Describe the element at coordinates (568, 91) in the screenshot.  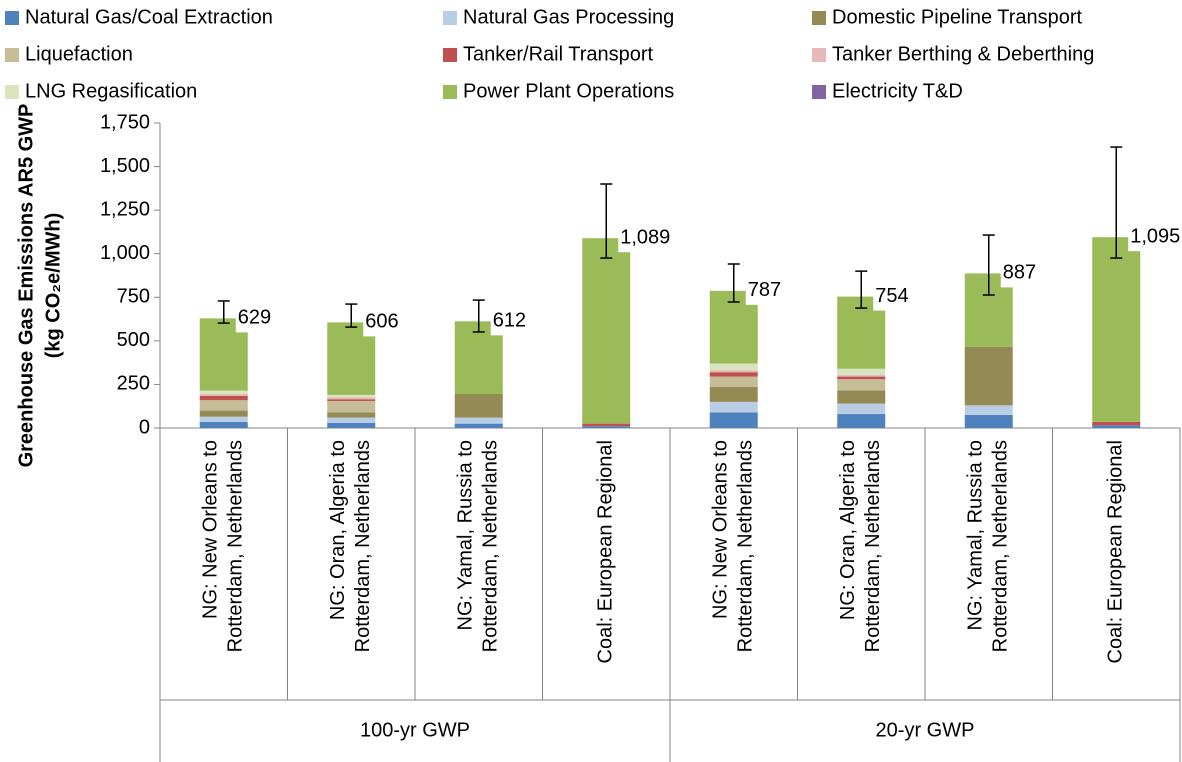
I see `legend-label: Power Plant Operations` at that location.